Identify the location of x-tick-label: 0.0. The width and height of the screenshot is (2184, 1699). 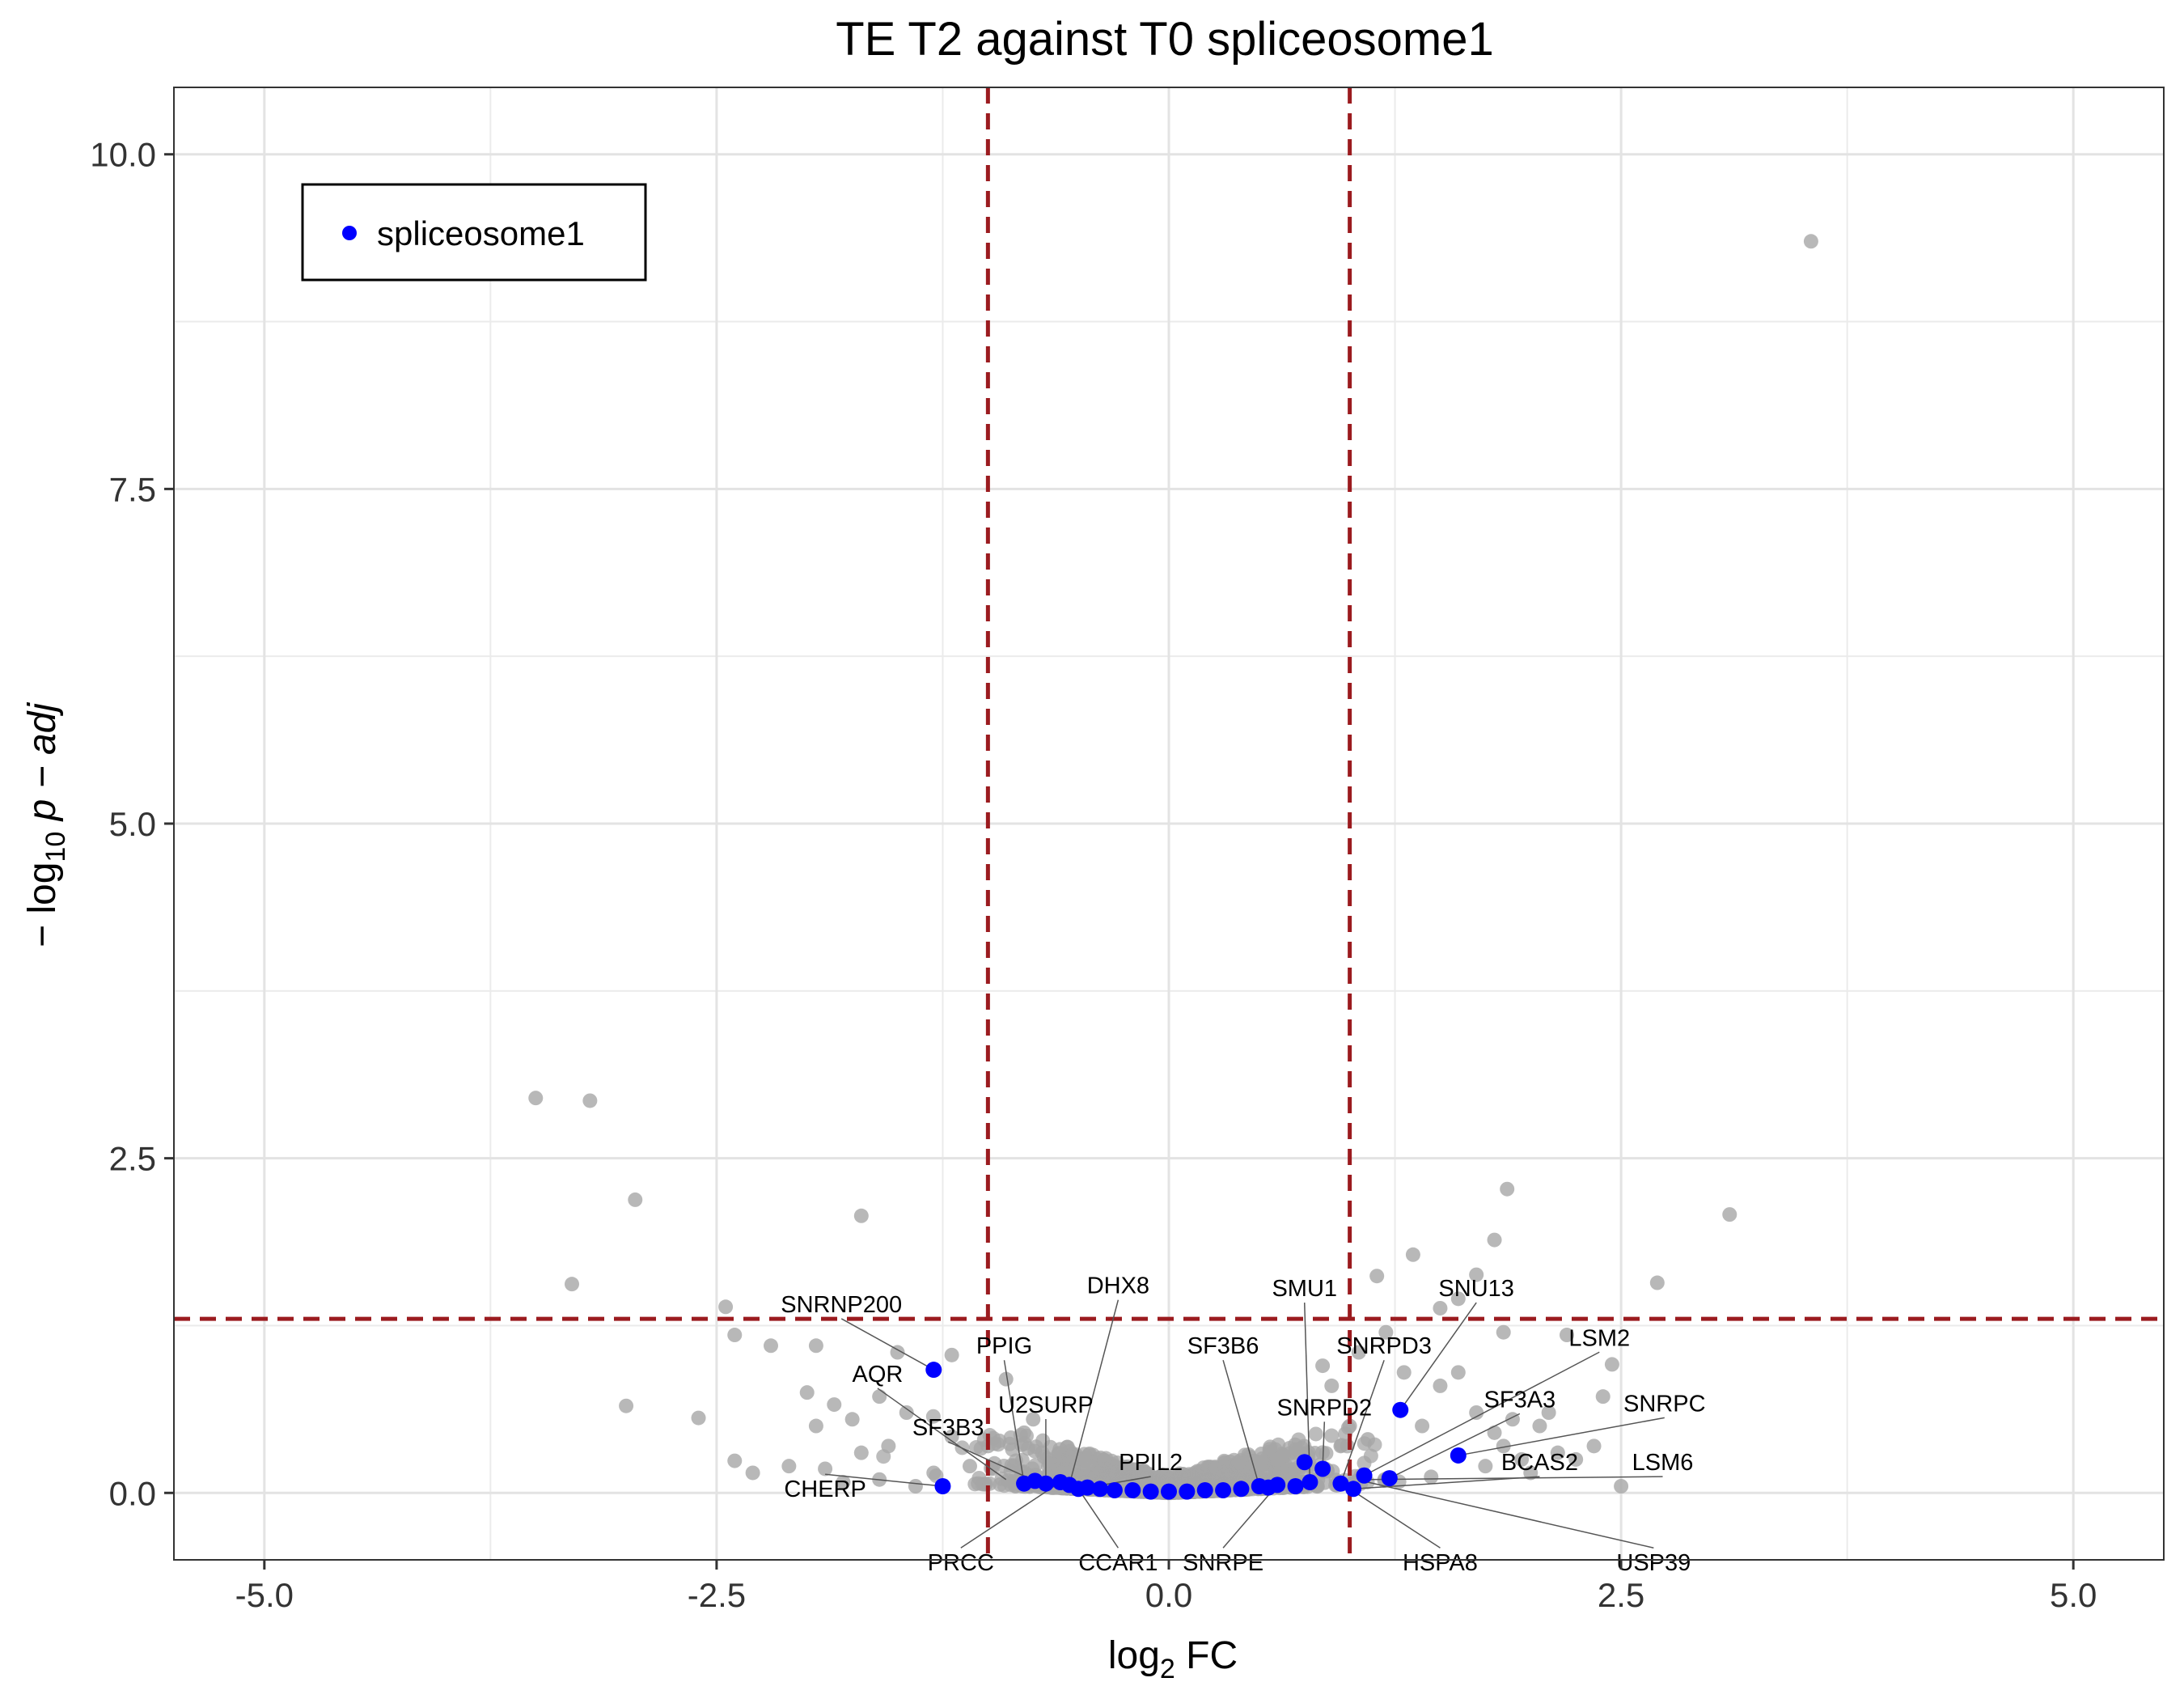
(1168, 1595).